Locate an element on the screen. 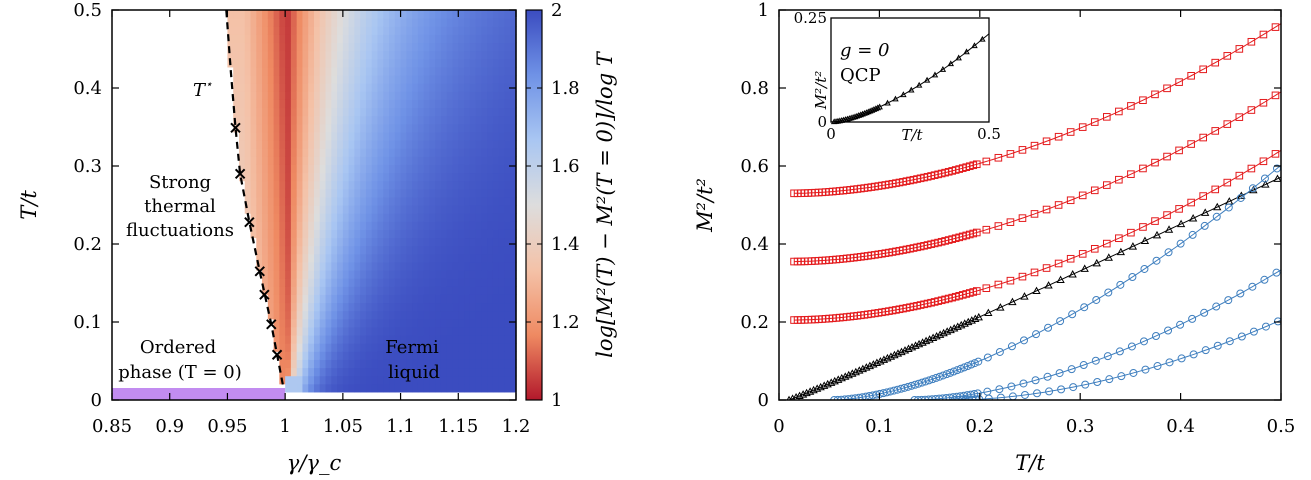 This screenshot has height=480, width=1311. ordered-label-2: phase (T = 0) is located at coordinates (180, 372).